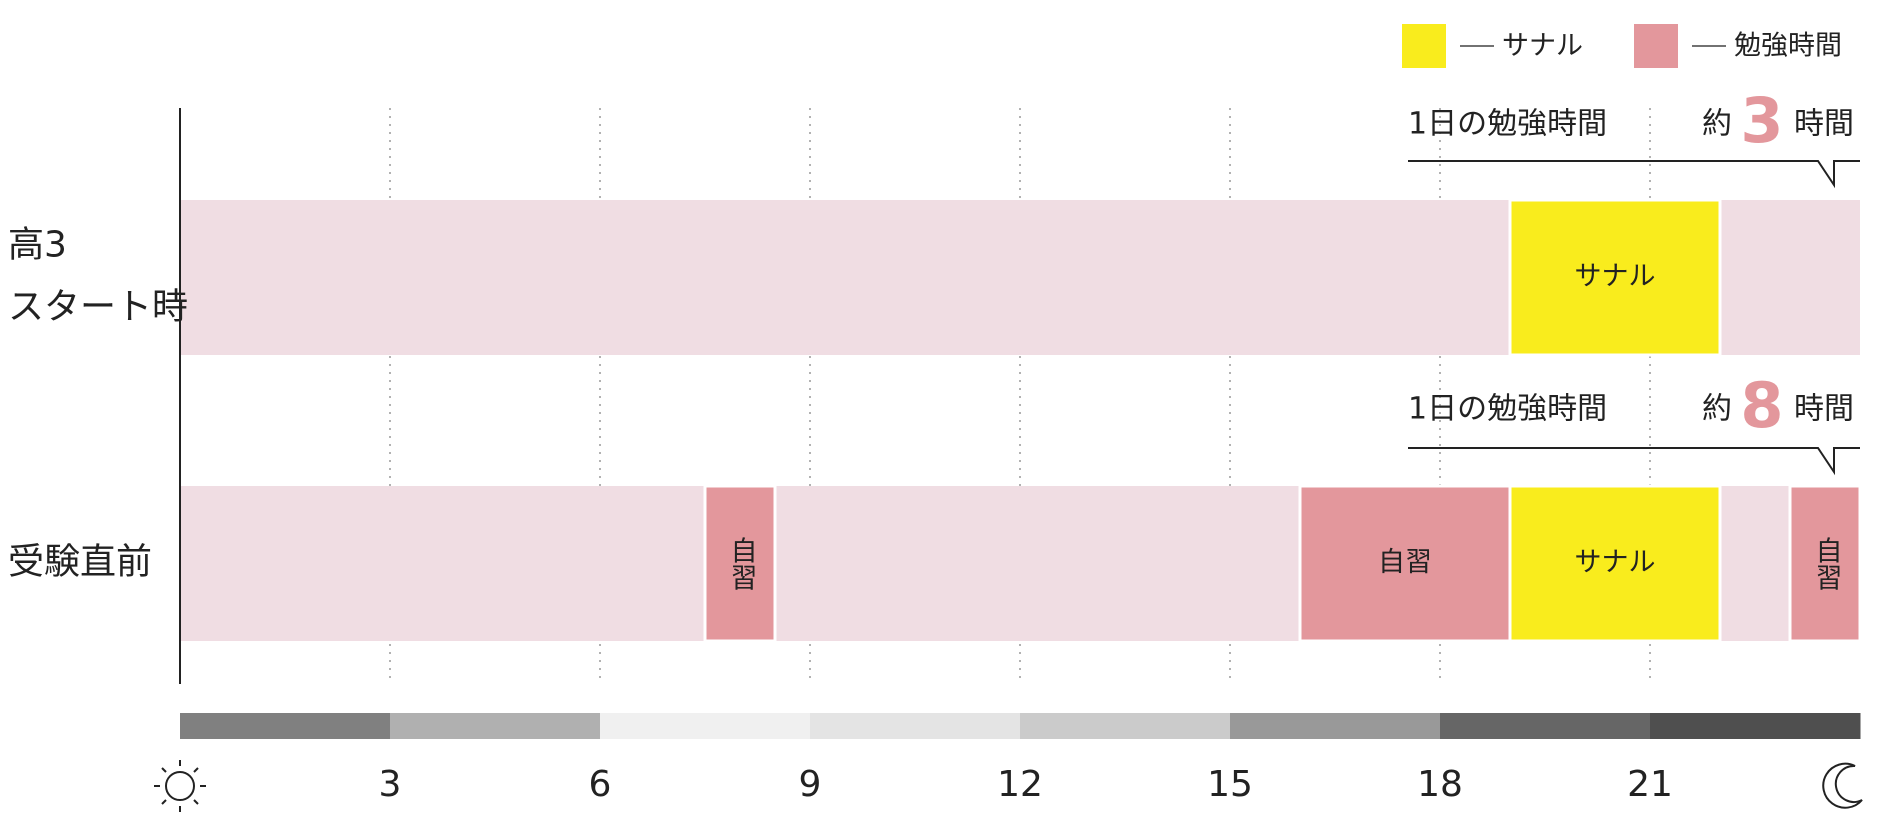 The height and width of the screenshot is (820, 1880). Describe the element at coordinates (1650, 784) in the screenshot. I see `x-tick-label: 21` at that location.